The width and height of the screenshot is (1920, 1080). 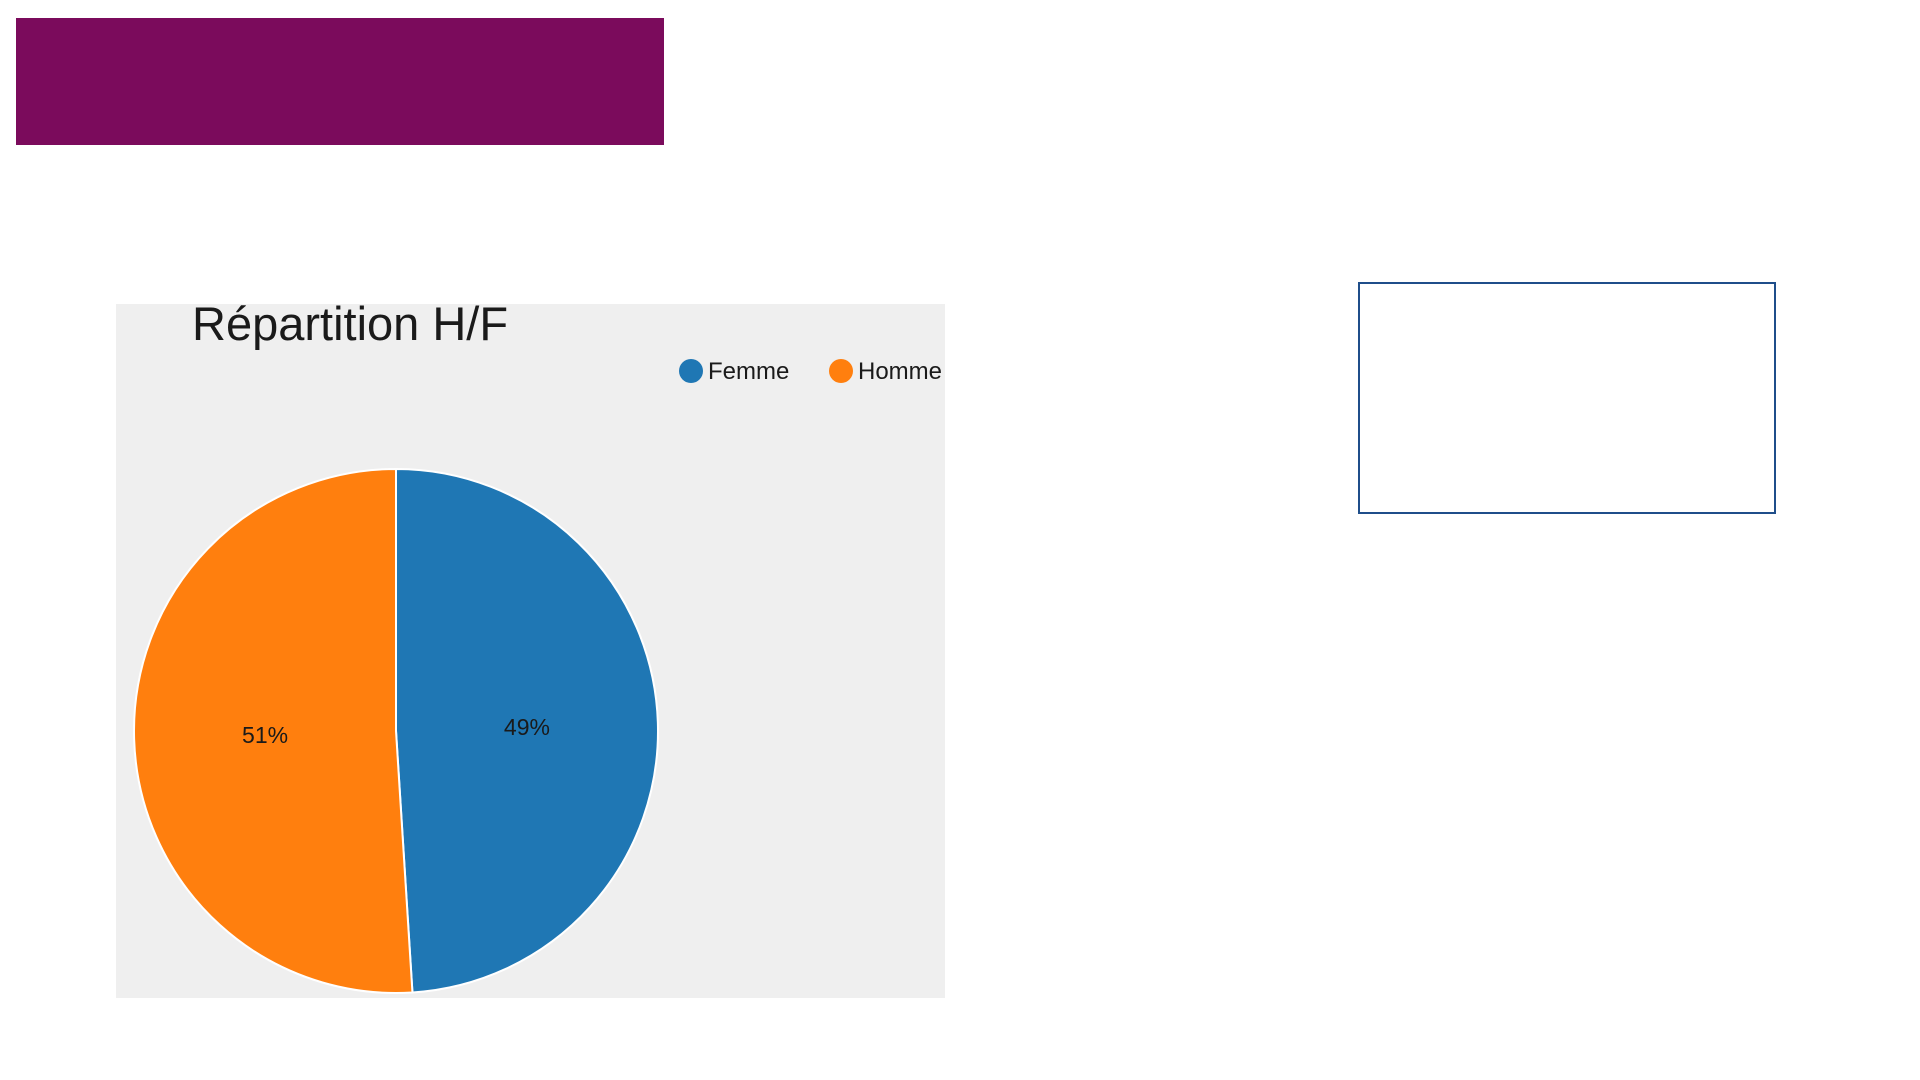 I want to click on chart-title: Répartition H/F, so click(x=350, y=327).